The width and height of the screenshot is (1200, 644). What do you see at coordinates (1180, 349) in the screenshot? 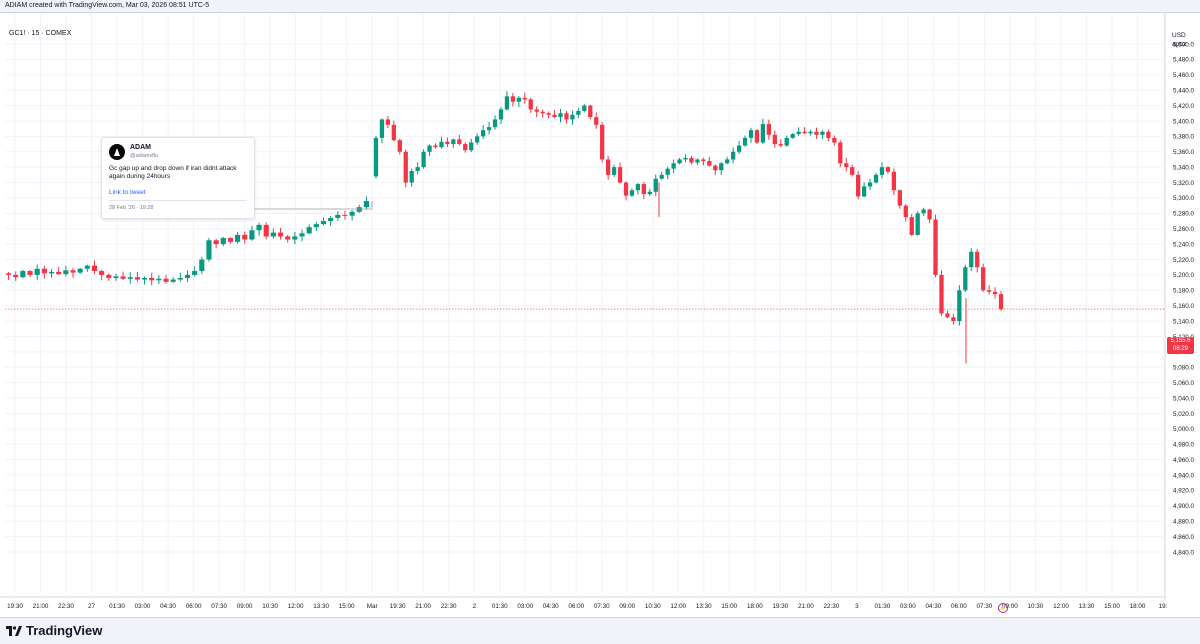
I see `bar-countdown: 08:29` at bounding box center [1180, 349].